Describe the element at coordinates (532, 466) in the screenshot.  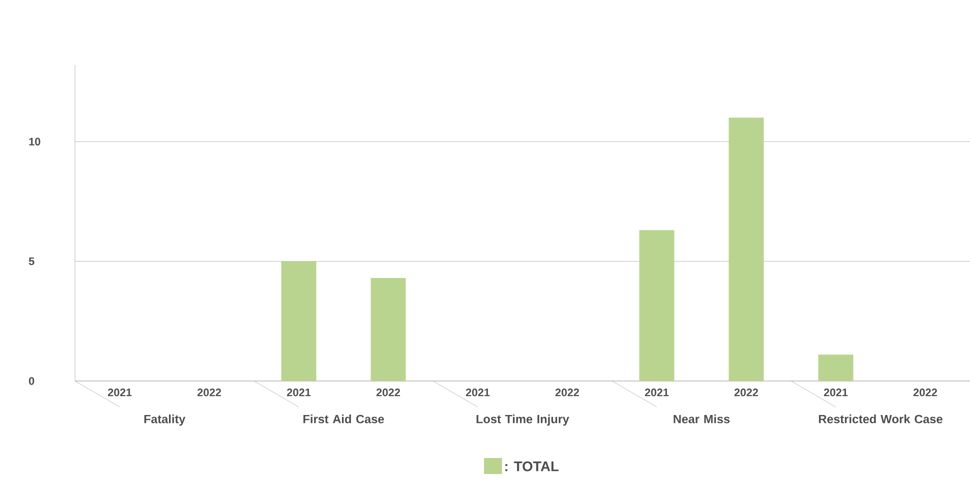
I see `legend-label: : TOTAL` at that location.